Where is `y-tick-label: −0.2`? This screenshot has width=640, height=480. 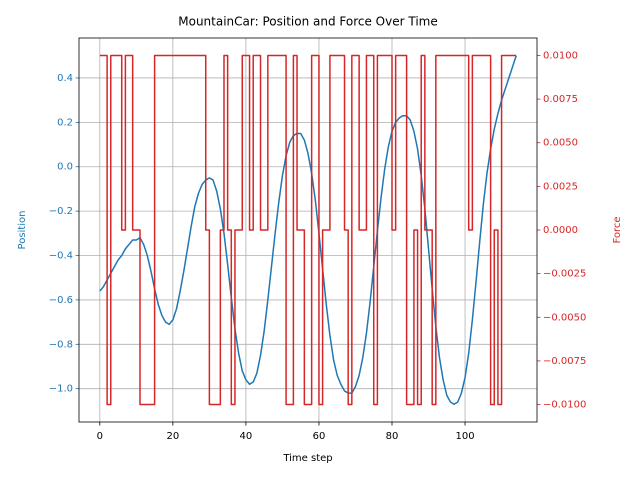
y-tick-label: −0.2 is located at coordinates (61, 211).